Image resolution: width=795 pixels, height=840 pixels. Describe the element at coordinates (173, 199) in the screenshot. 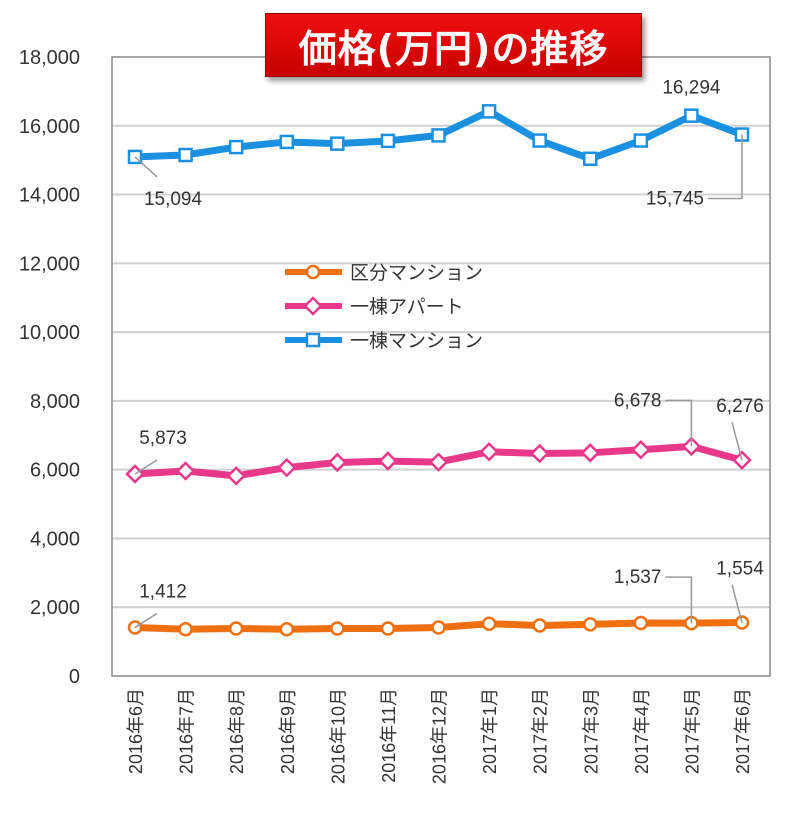

I see `data-label: 15,094` at that location.